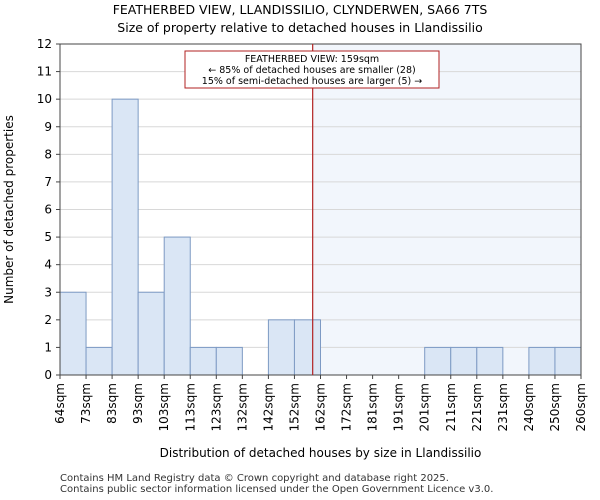  What do you see at coordinates (490, 361) in the screenshot?
I see `bar-221sqm` at bounding box center [490, 361].